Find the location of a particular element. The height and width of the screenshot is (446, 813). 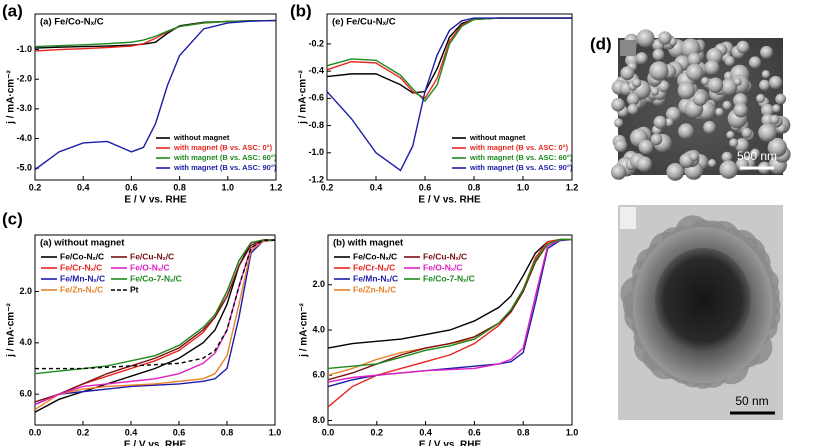

y-tick-label: -2.0 is located at coordinates (24, 79).